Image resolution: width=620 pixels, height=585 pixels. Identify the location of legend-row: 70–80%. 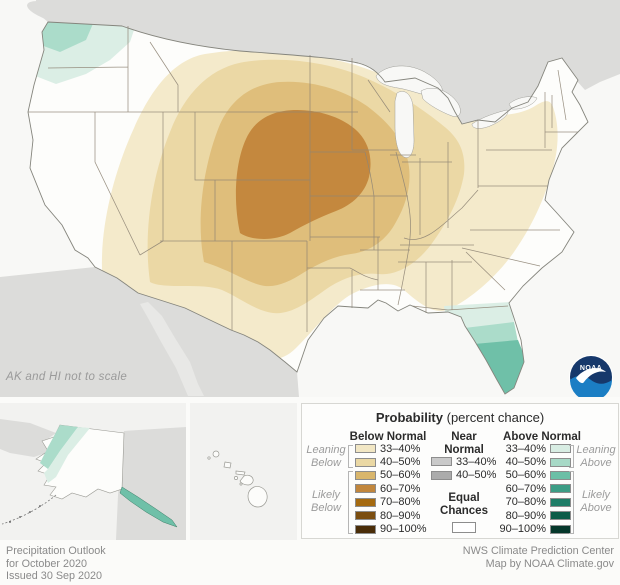
(511, 502).